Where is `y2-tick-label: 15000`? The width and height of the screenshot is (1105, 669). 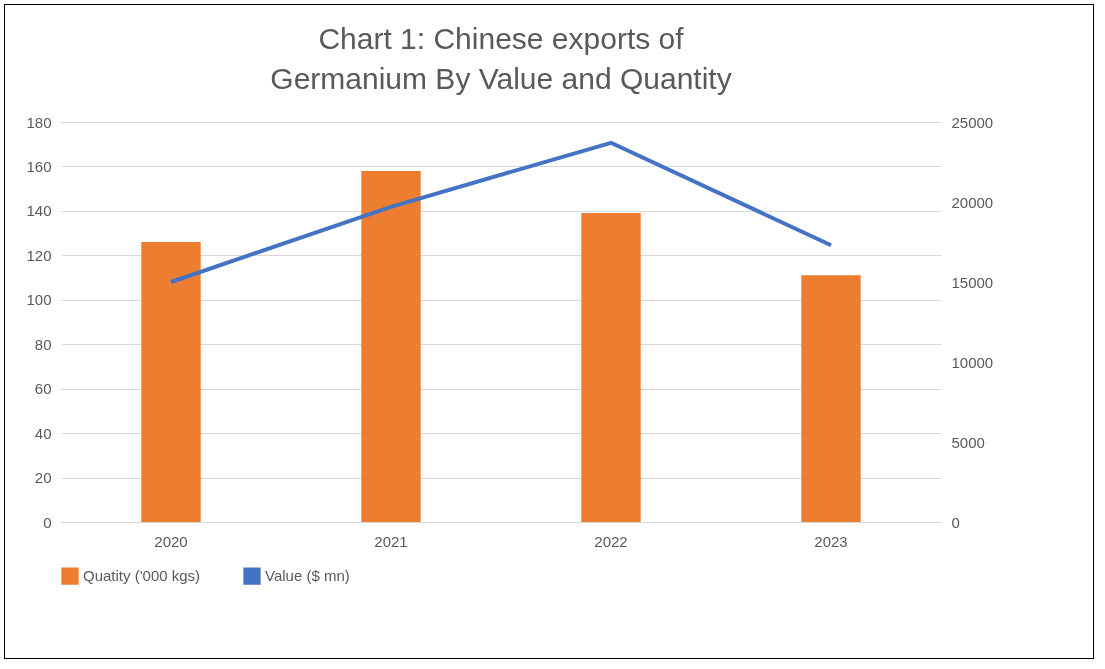 y2-tick-label: 15000 is located at coordinates (972, 282).